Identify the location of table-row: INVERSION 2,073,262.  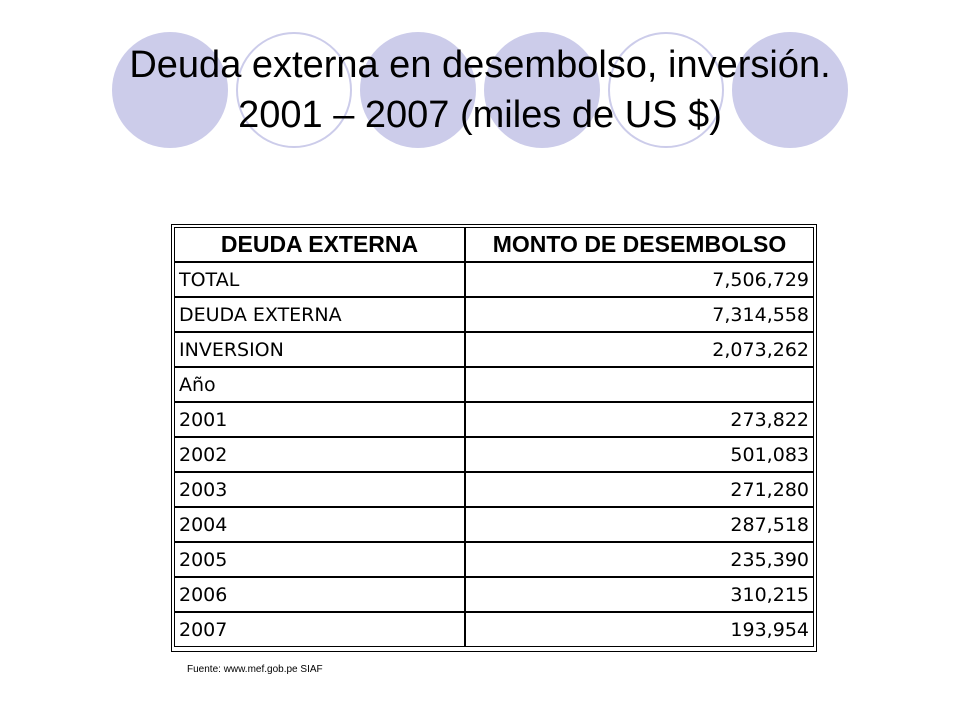
(494, 349).